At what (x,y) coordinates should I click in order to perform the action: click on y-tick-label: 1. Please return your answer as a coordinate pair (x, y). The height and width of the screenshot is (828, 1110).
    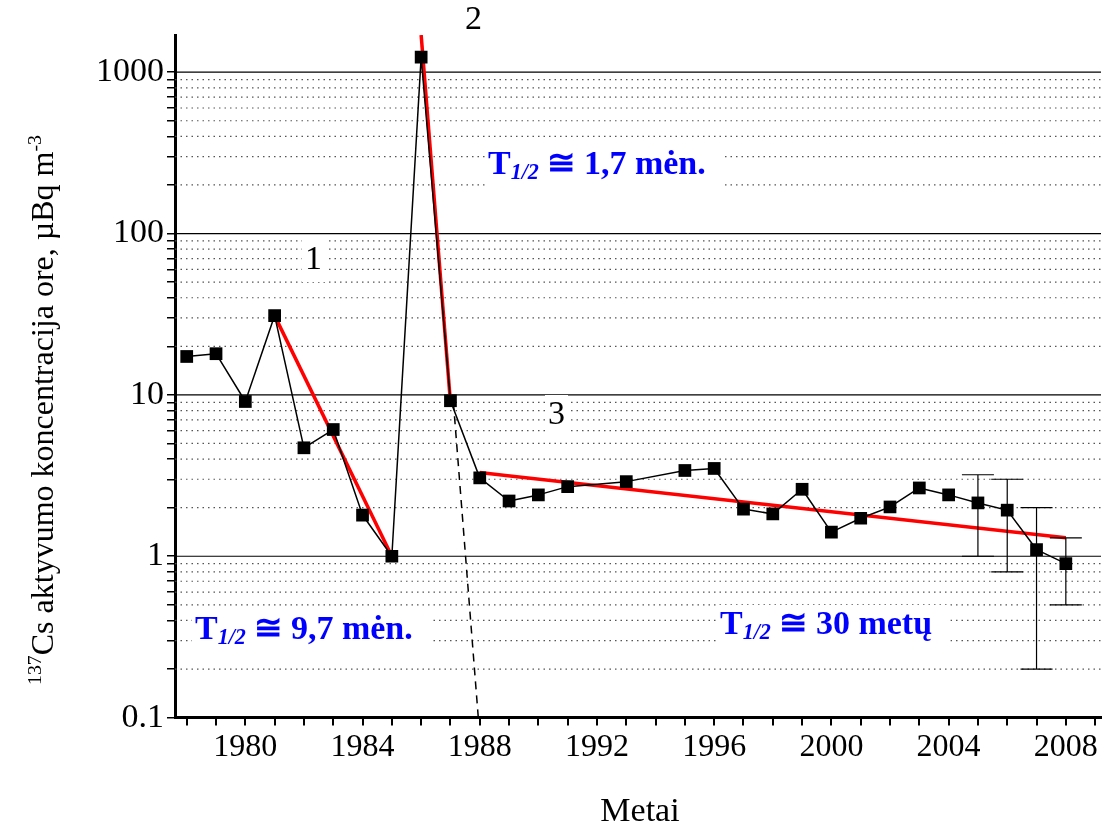
    Looking at the image, I should click on (155, 554).